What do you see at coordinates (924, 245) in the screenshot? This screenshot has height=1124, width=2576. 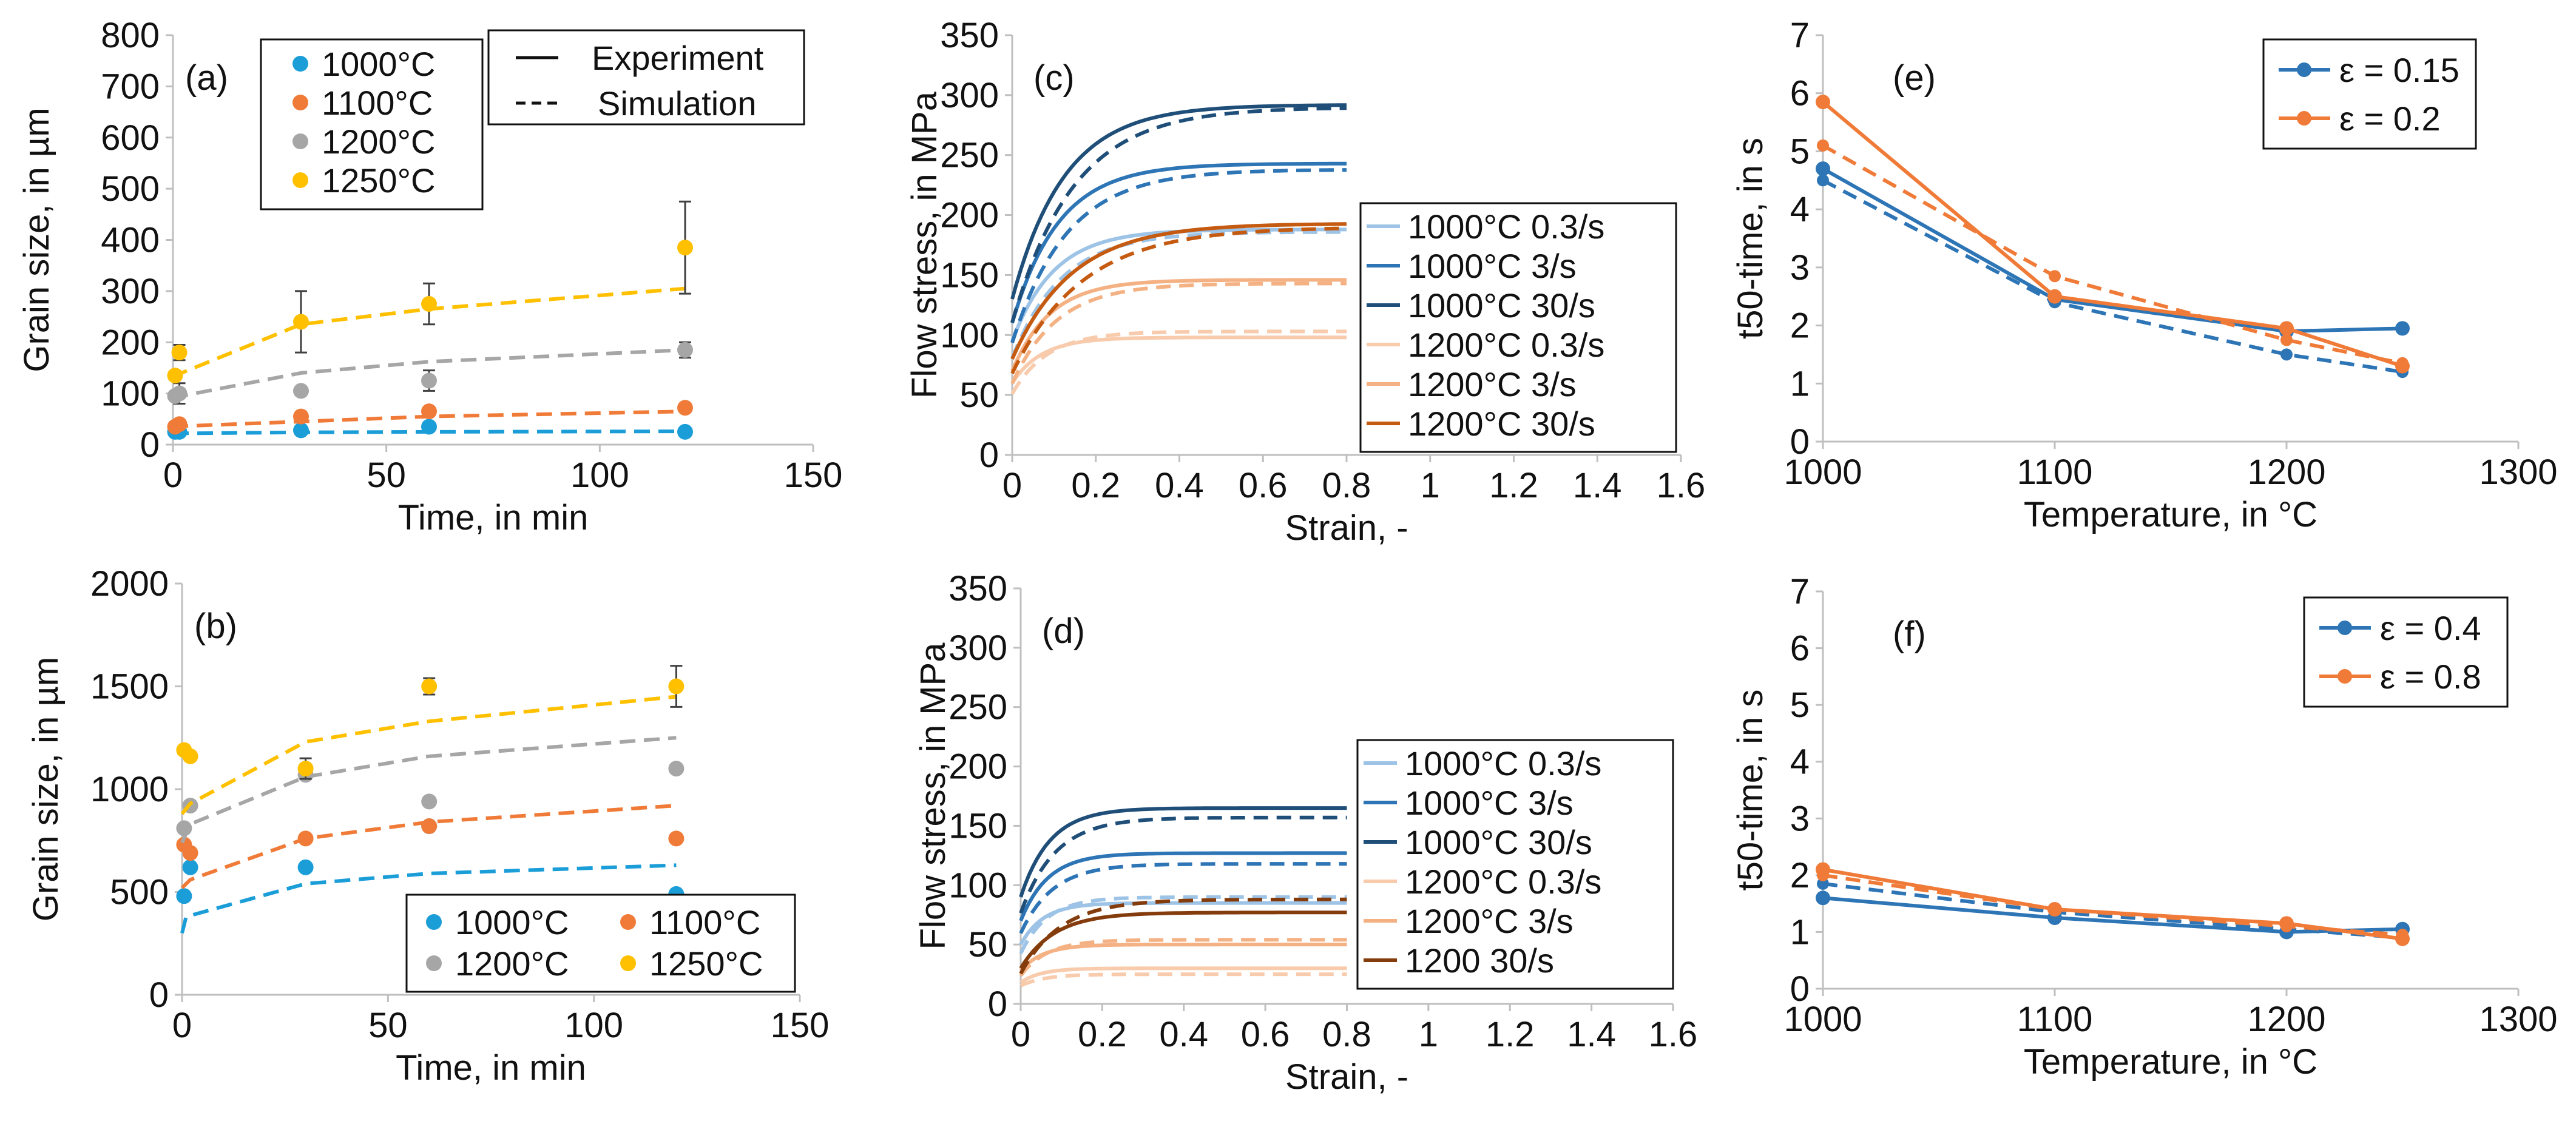 I see `y-axis-title: Flow stress, in MPa` at bounding box center [924, 245].